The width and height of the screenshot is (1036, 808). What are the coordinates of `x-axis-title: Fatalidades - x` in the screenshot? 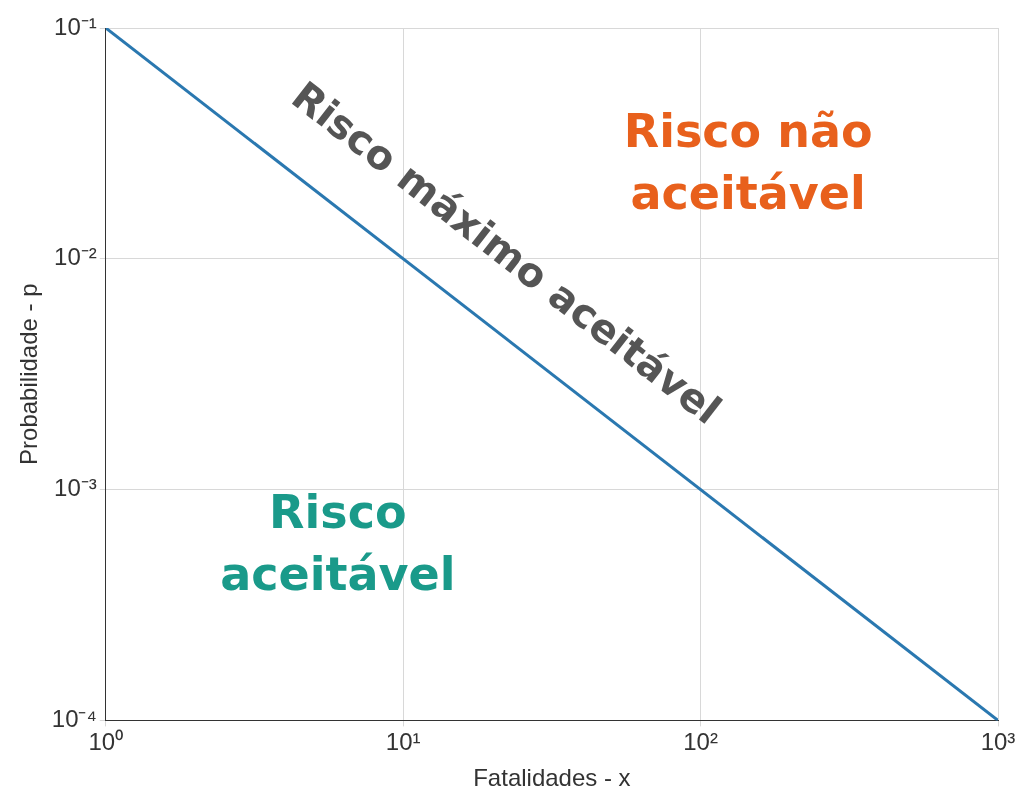 It's located at (552, 778).